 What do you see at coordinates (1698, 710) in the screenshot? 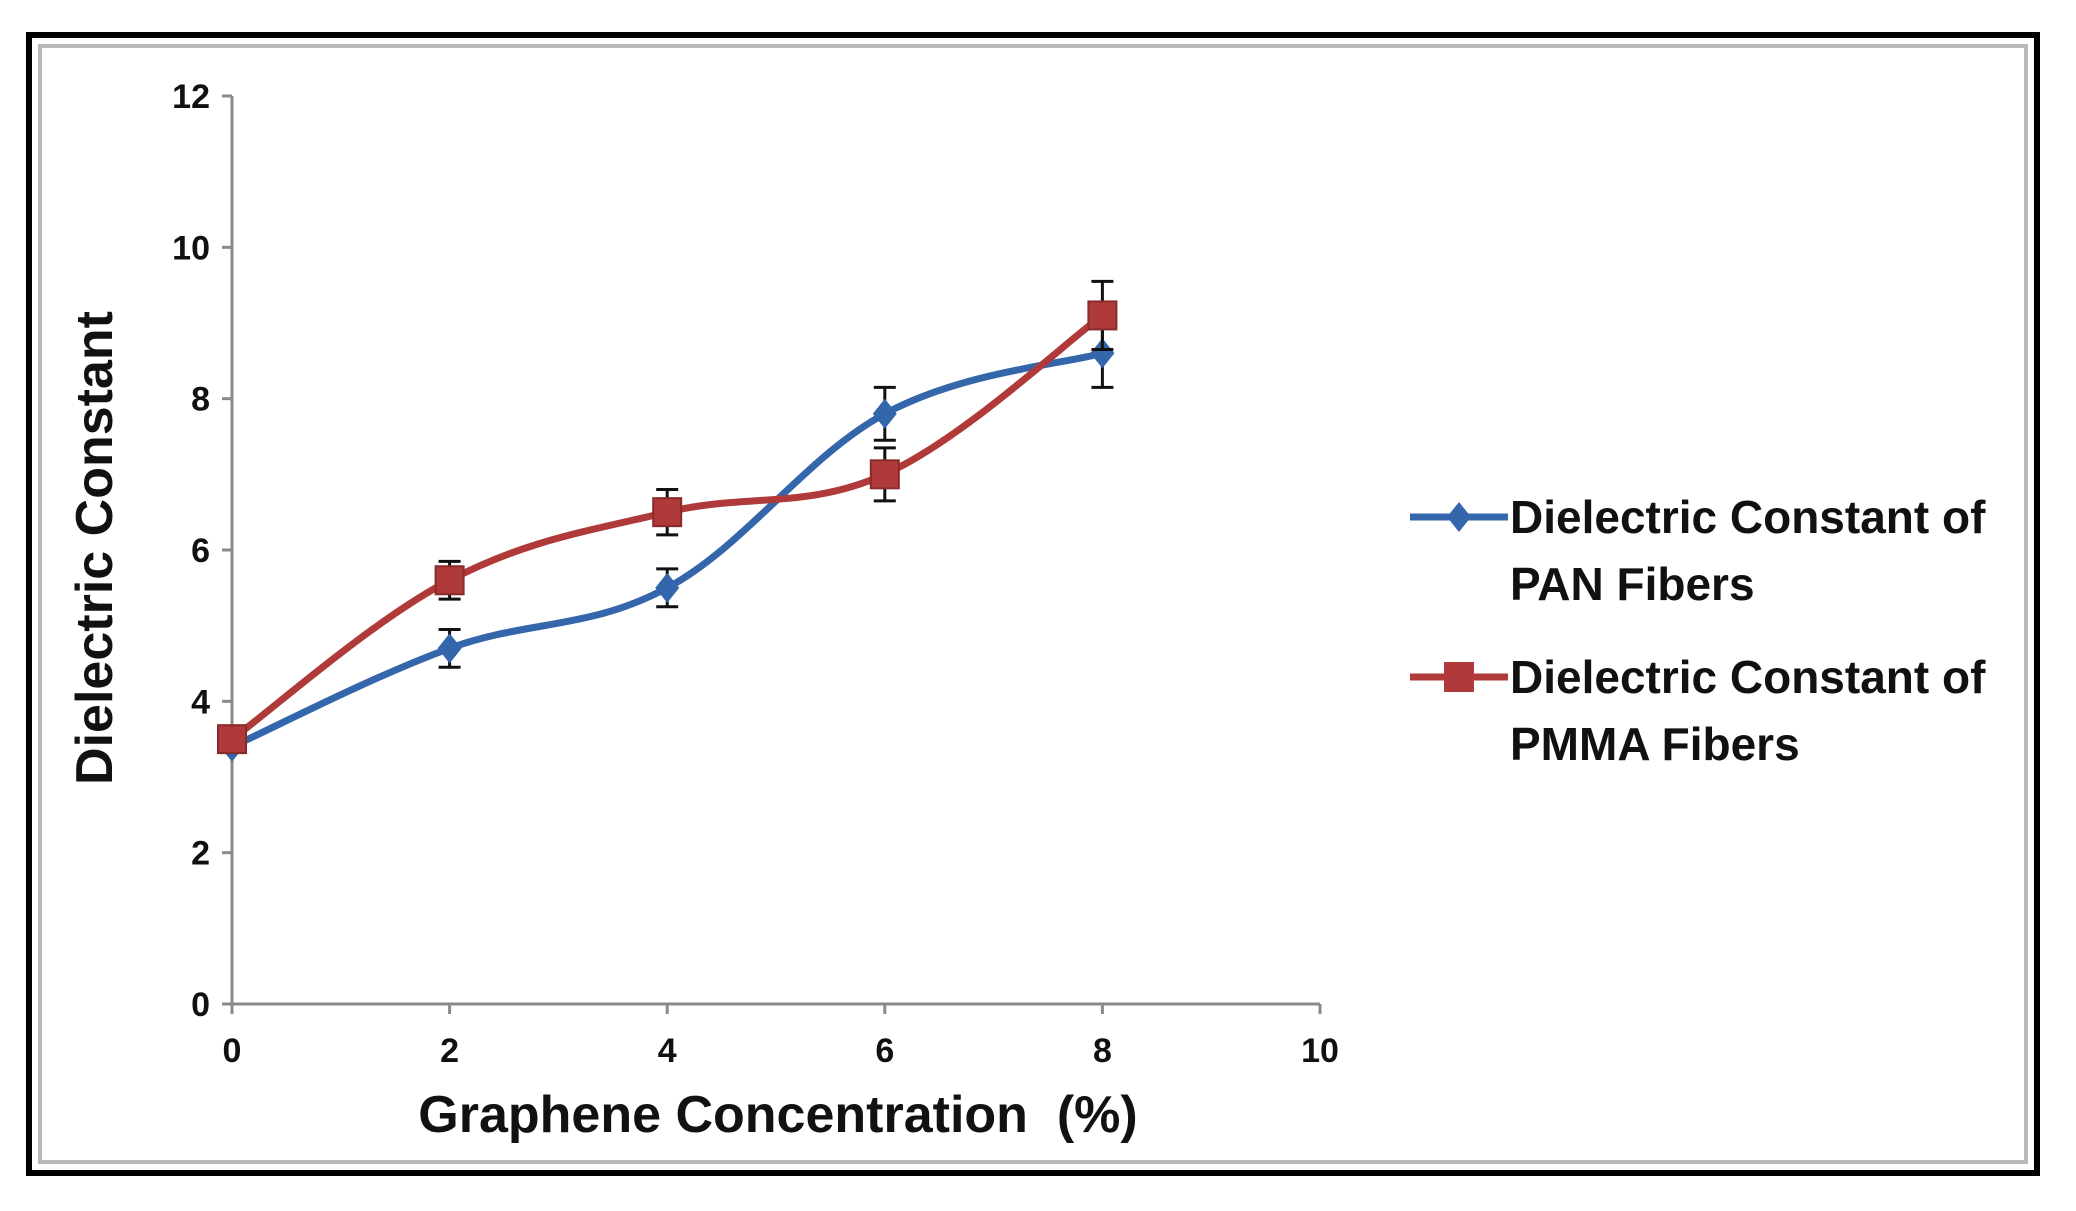
I see `legend-entry-pmma: Dielectric Constant of PMMA Fibers` at bounding box center [1698, 710].